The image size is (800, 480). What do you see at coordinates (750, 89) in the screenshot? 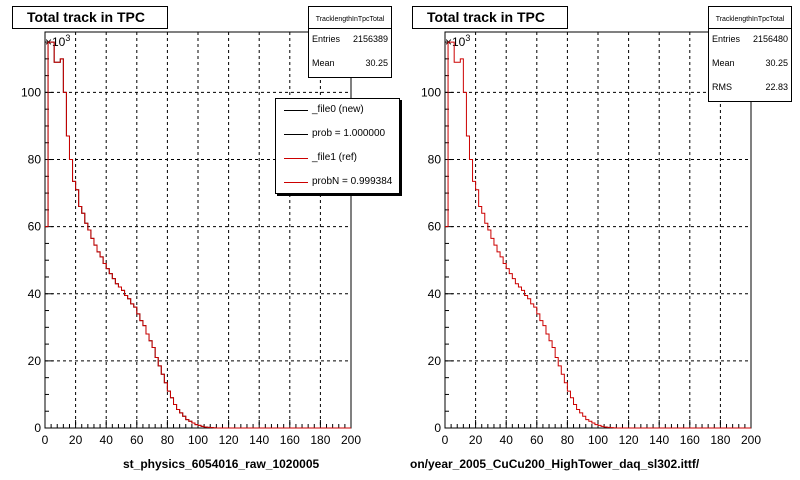
I see `right-stats-rms-row: RMS 22.83` at bounding box center [750, 89].